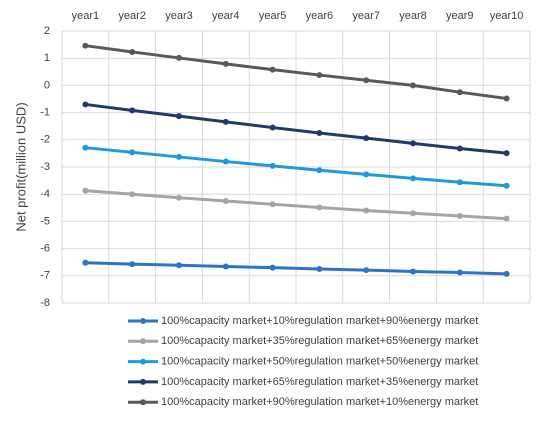  What do you see at coordinates (45, 167) in the screenshot?
I see `y-tick-label: -3` at bounding box center [45, 167].